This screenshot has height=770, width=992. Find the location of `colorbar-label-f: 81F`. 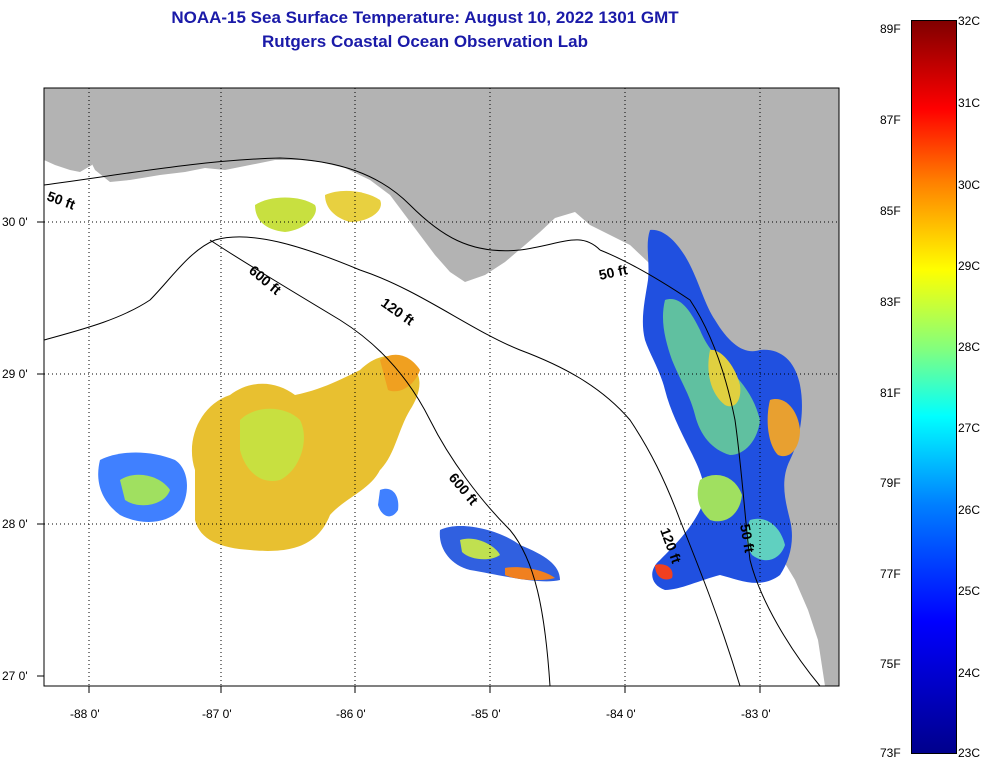

colorbar-label-f: 81F is located at coordinates (890, 393).